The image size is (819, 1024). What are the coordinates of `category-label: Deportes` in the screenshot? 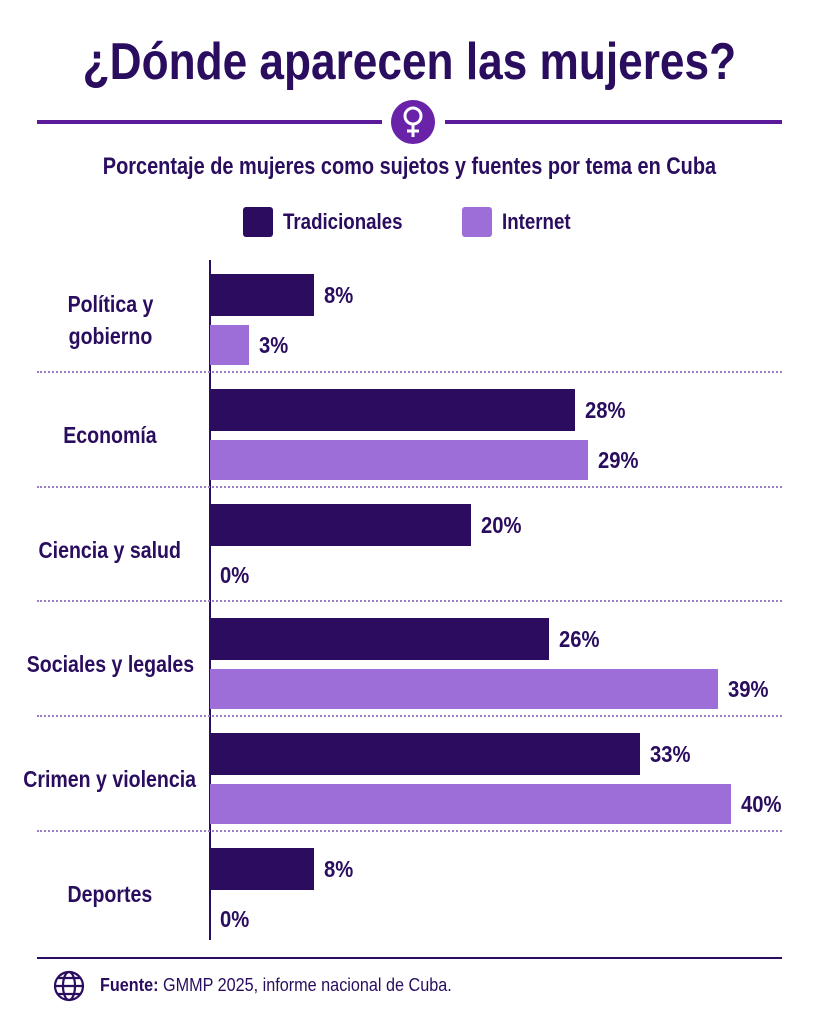 It's located at (110, 894).